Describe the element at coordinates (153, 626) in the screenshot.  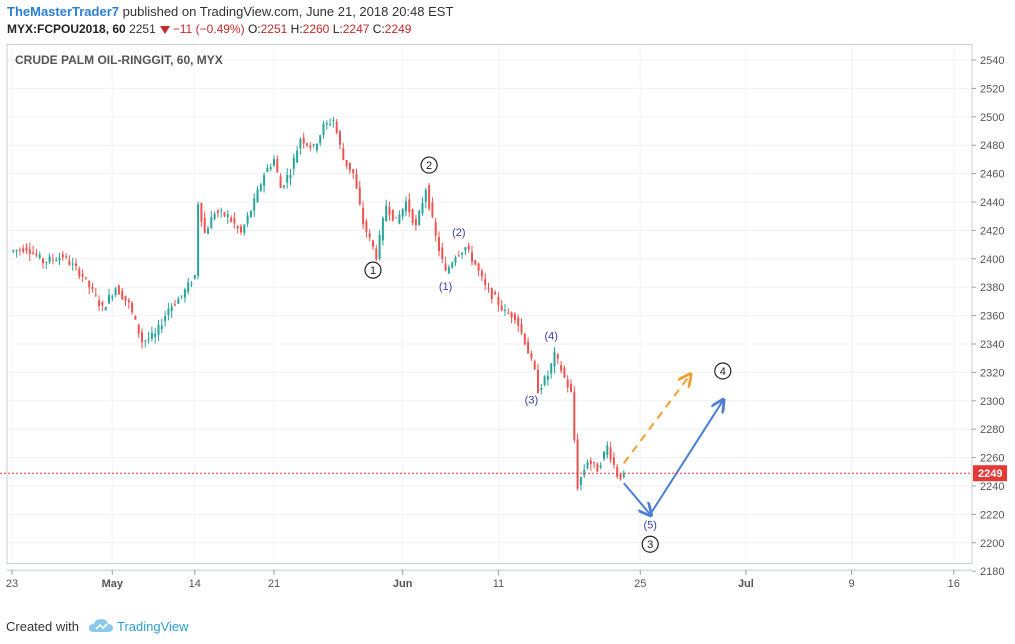
I see `tradingview-brand: TradingView` at that location.